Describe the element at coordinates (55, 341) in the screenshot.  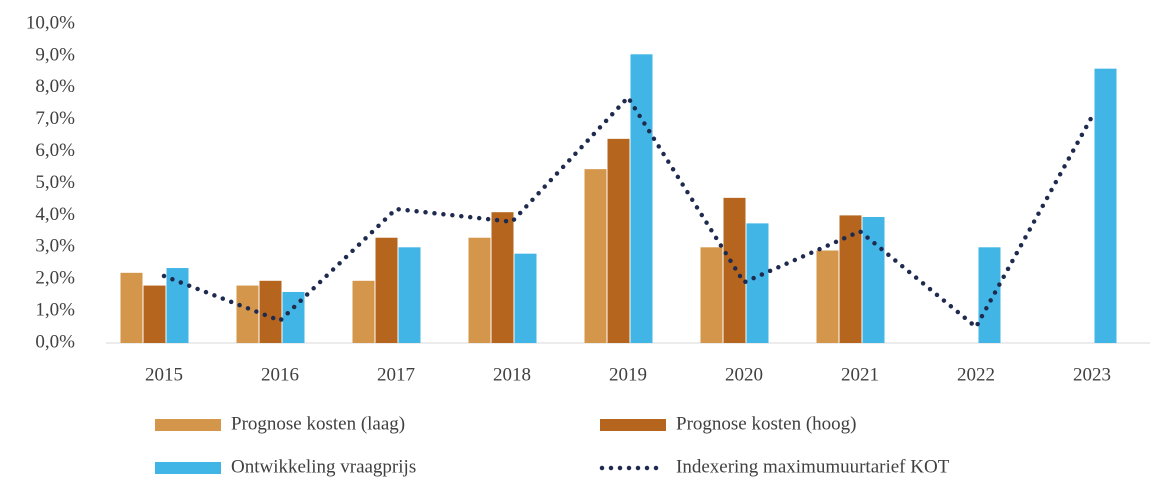
I see `y-tick-label: 0,0%` at that location.